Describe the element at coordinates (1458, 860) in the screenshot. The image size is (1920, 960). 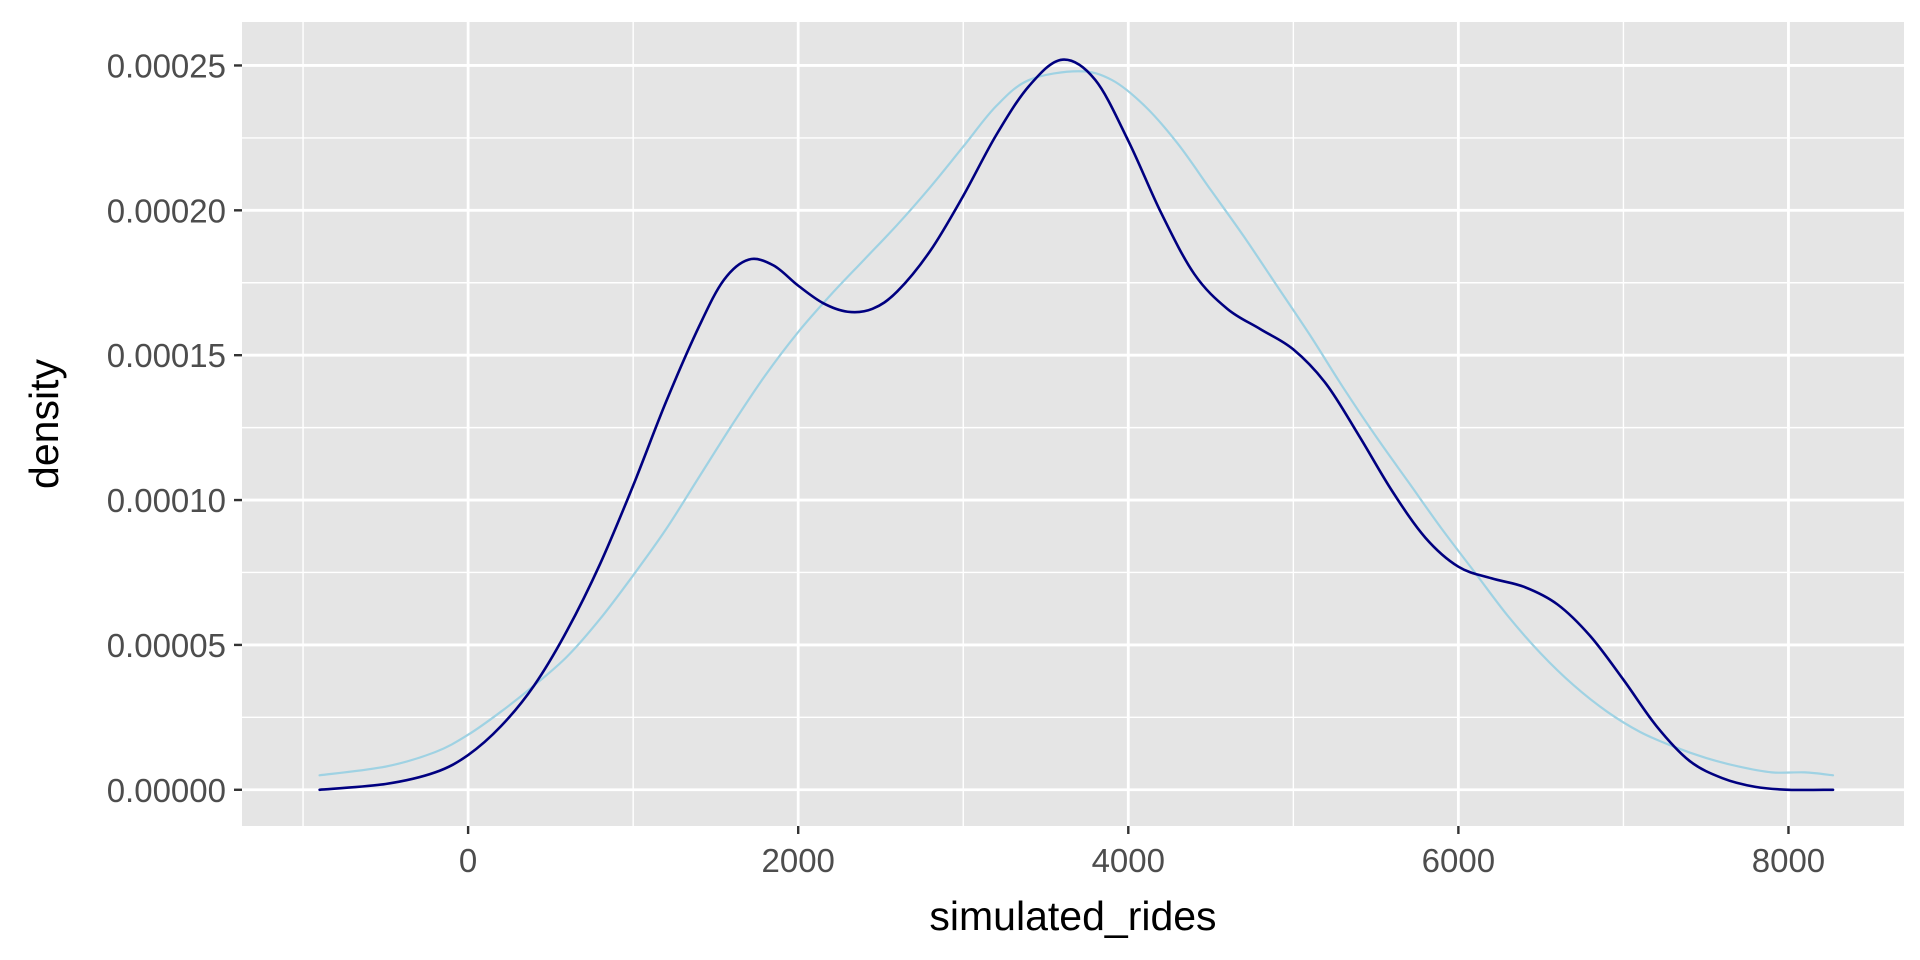
I see `x-tick-label: 6000` at that location.